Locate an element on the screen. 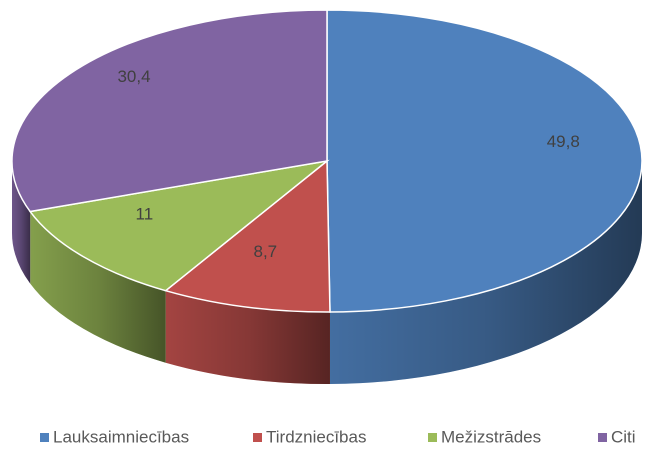  legend-label: Citi is located at coordinates (623, 436).